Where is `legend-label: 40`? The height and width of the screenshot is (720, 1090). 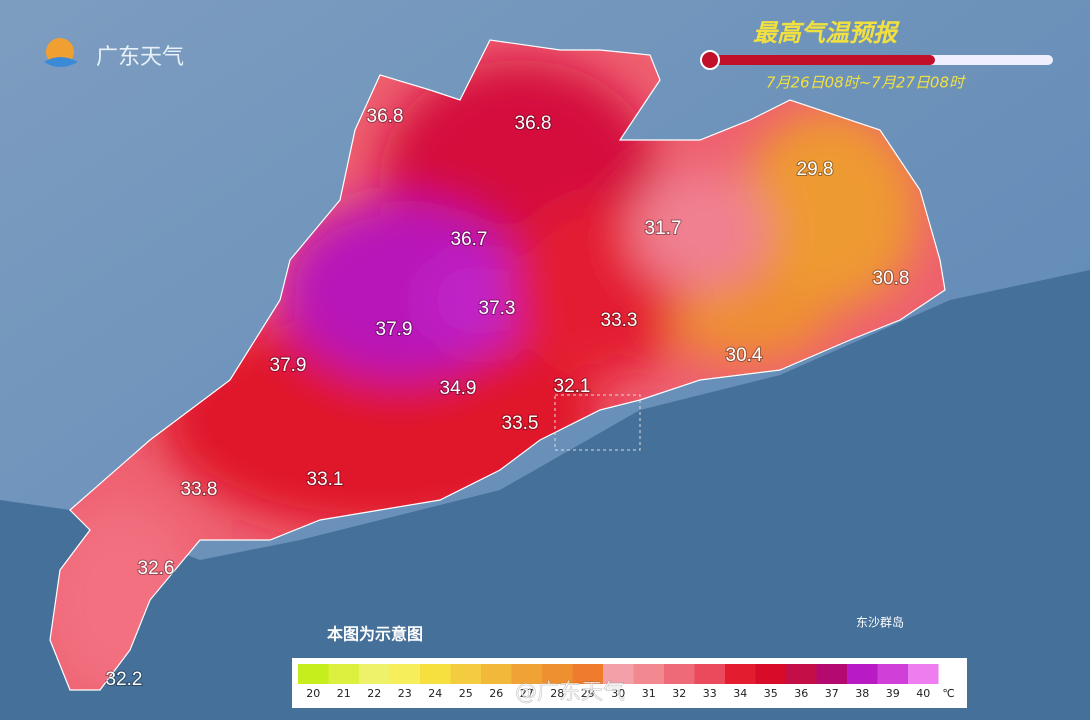
legend-label: 40 is located at coordinates (923, 693).